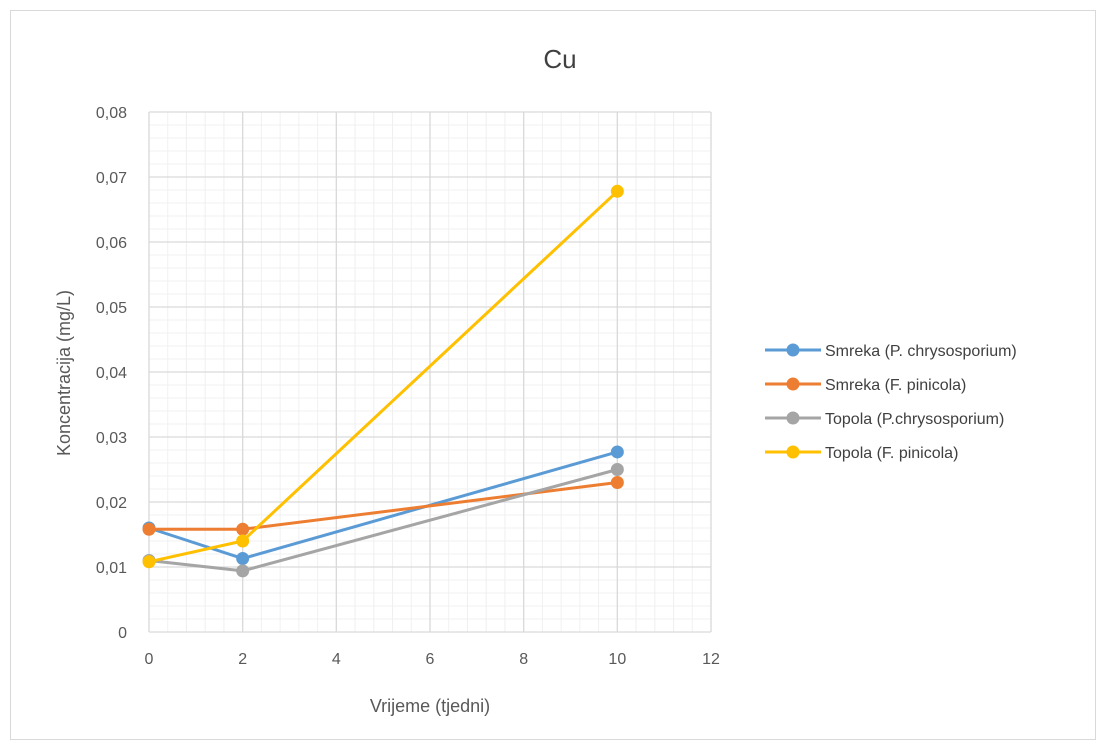 The width and height of the screenshot is (1101, 746). Describe the element at coordinates (111, 568) in the screenshot. I see `y-tick-label: 0,01` at that location.